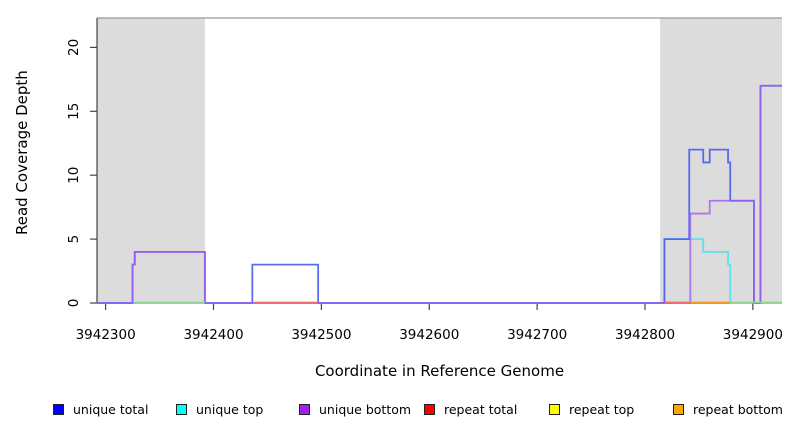 The width and height of the screenshot is (792, 432). What do you see at coordinates (537, 335) in the screenshot?
I see `x-tick-label: 3942700` at bounding box center [537, 335].